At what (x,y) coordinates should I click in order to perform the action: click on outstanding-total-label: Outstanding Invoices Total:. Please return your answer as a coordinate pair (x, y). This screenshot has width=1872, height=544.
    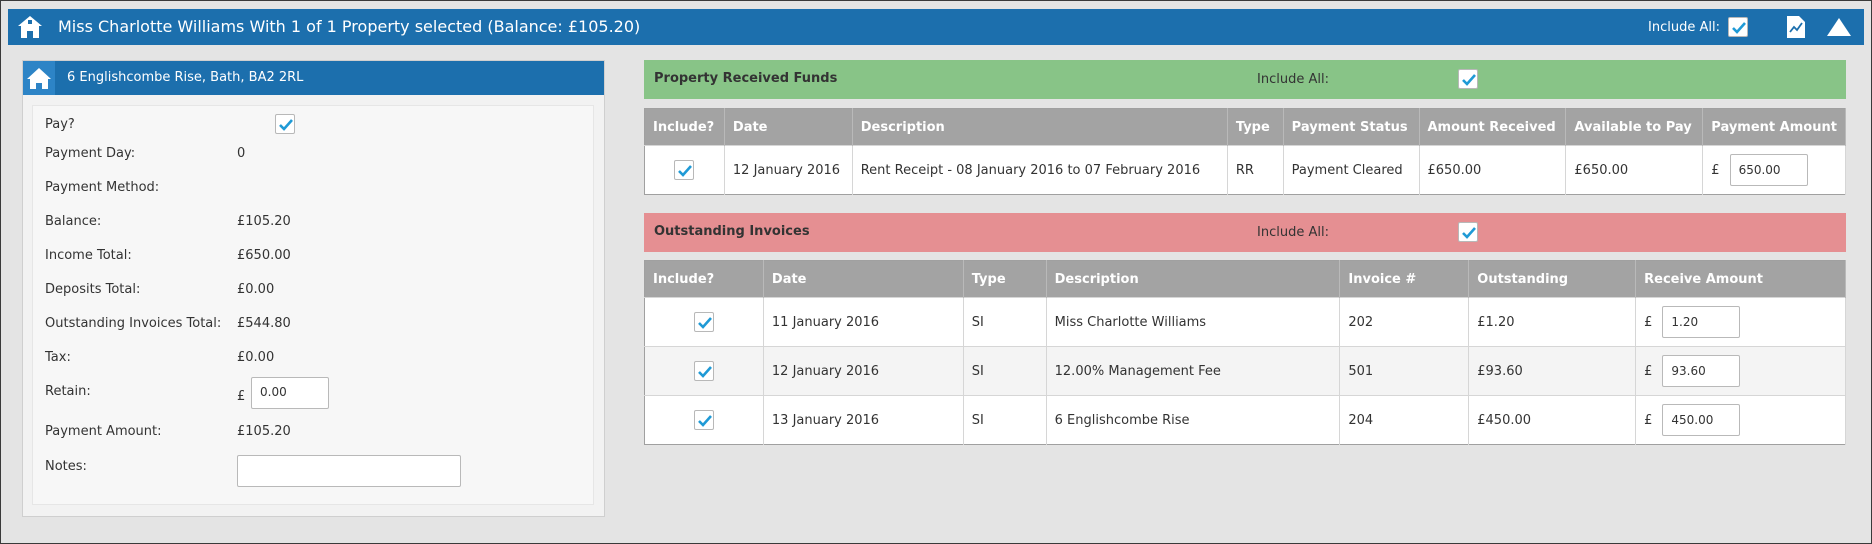
    Looking at the image, I should click on (133, 323).